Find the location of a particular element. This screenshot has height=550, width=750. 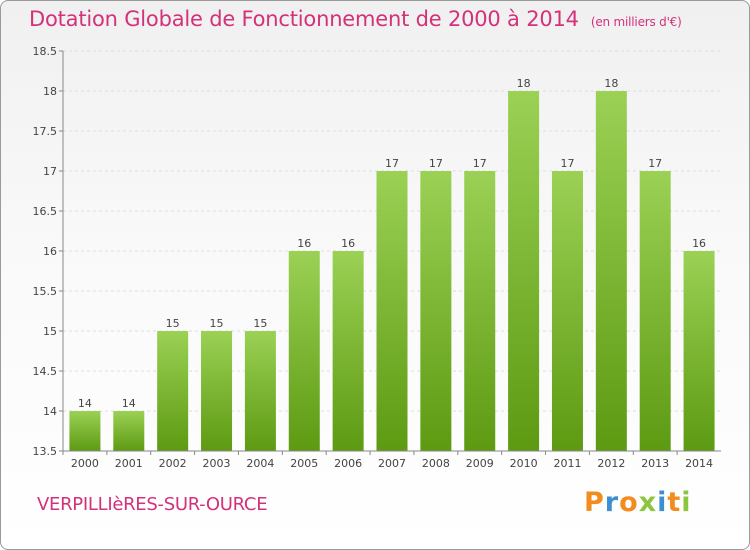

proxiti-logo: Proxiti is located at coordinates (638, 502).